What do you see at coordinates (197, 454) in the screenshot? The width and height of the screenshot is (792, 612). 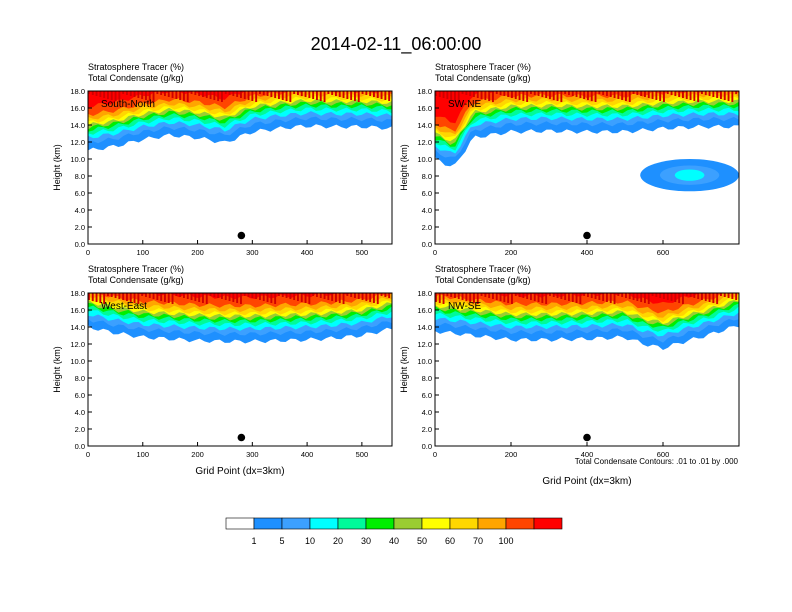 I see `x-tick-label: 200` at bounding box center [197, 454].